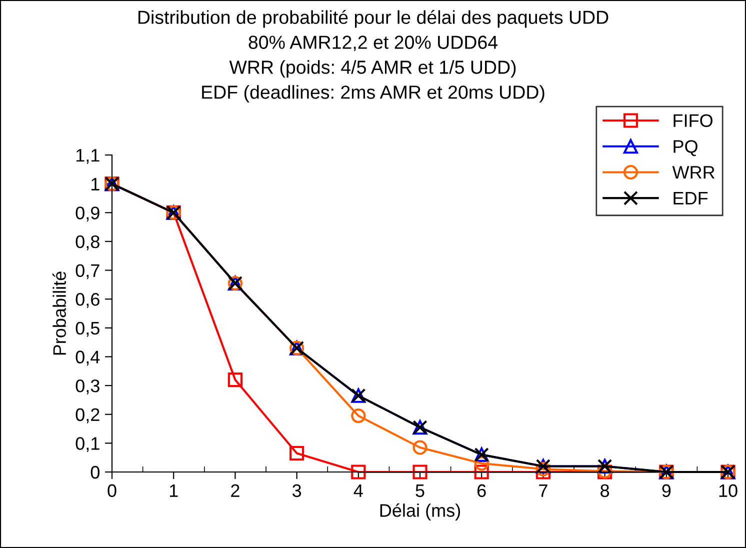 The height and width of the screenshot is (548, 746). I want to click on x-tick-label: 4, so click(358, 490).